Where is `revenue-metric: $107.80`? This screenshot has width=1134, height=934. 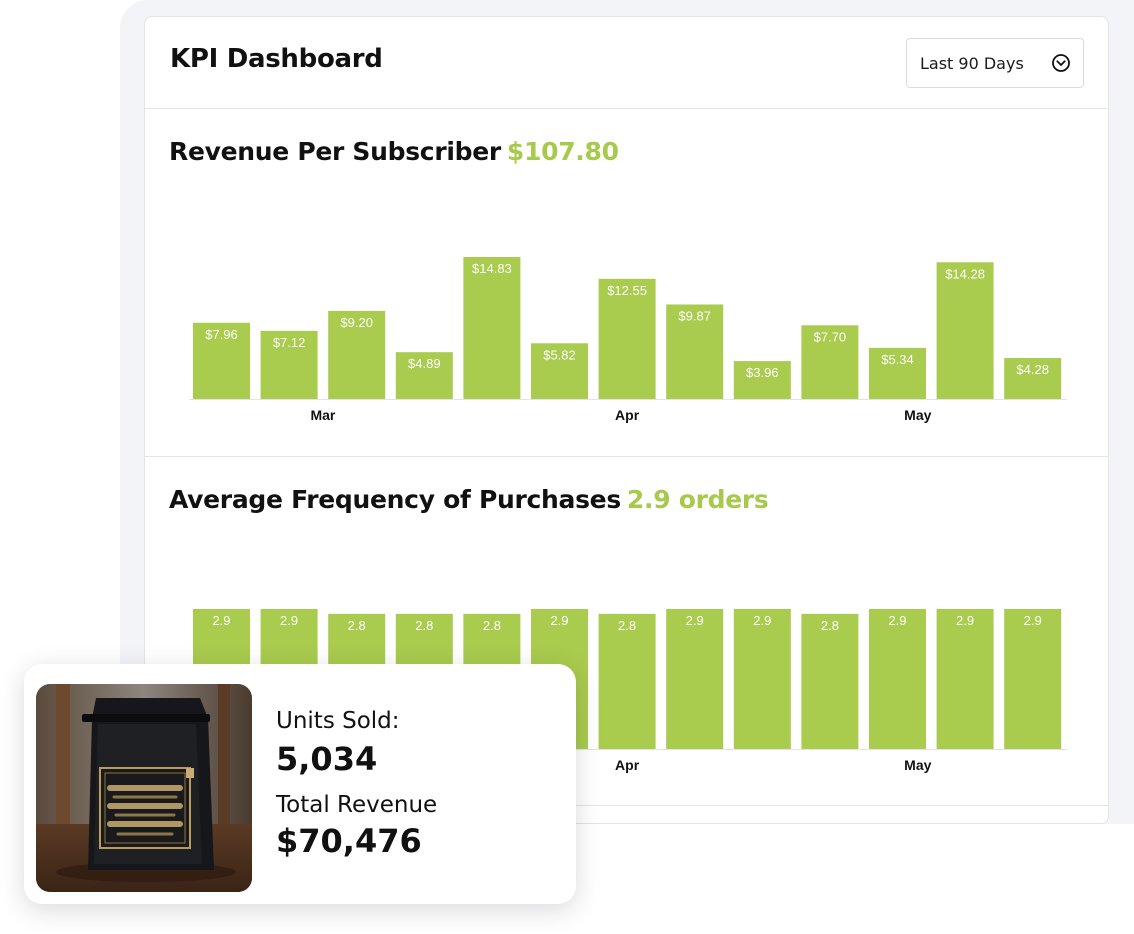 revenue-metric: $107.80 is located at coordinates (562, 151).